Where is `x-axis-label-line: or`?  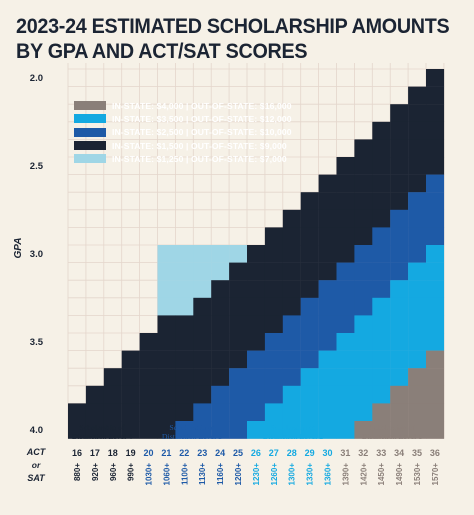
x-axis-label-line: or is located at coordinates (36, 465).